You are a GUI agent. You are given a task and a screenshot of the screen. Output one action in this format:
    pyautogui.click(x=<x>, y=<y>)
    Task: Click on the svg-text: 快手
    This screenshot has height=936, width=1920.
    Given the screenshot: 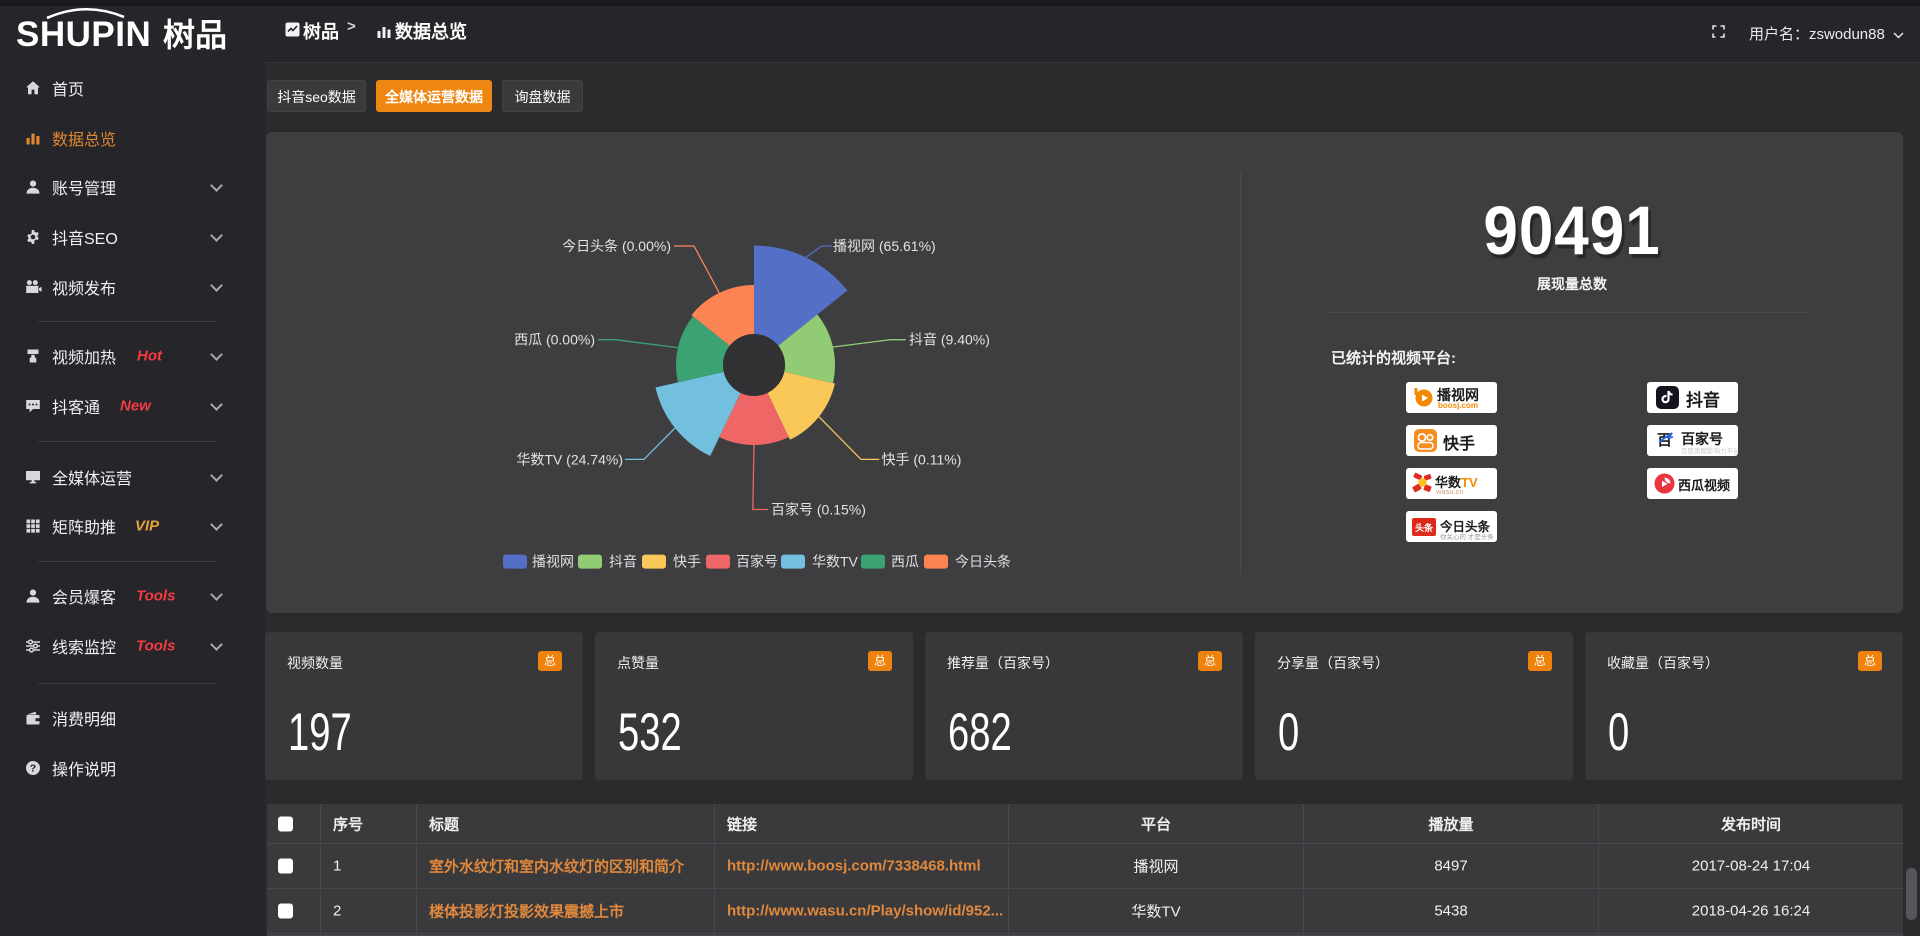 What is the action you would take?
    pyautogui.click(x=687, y=562)
    